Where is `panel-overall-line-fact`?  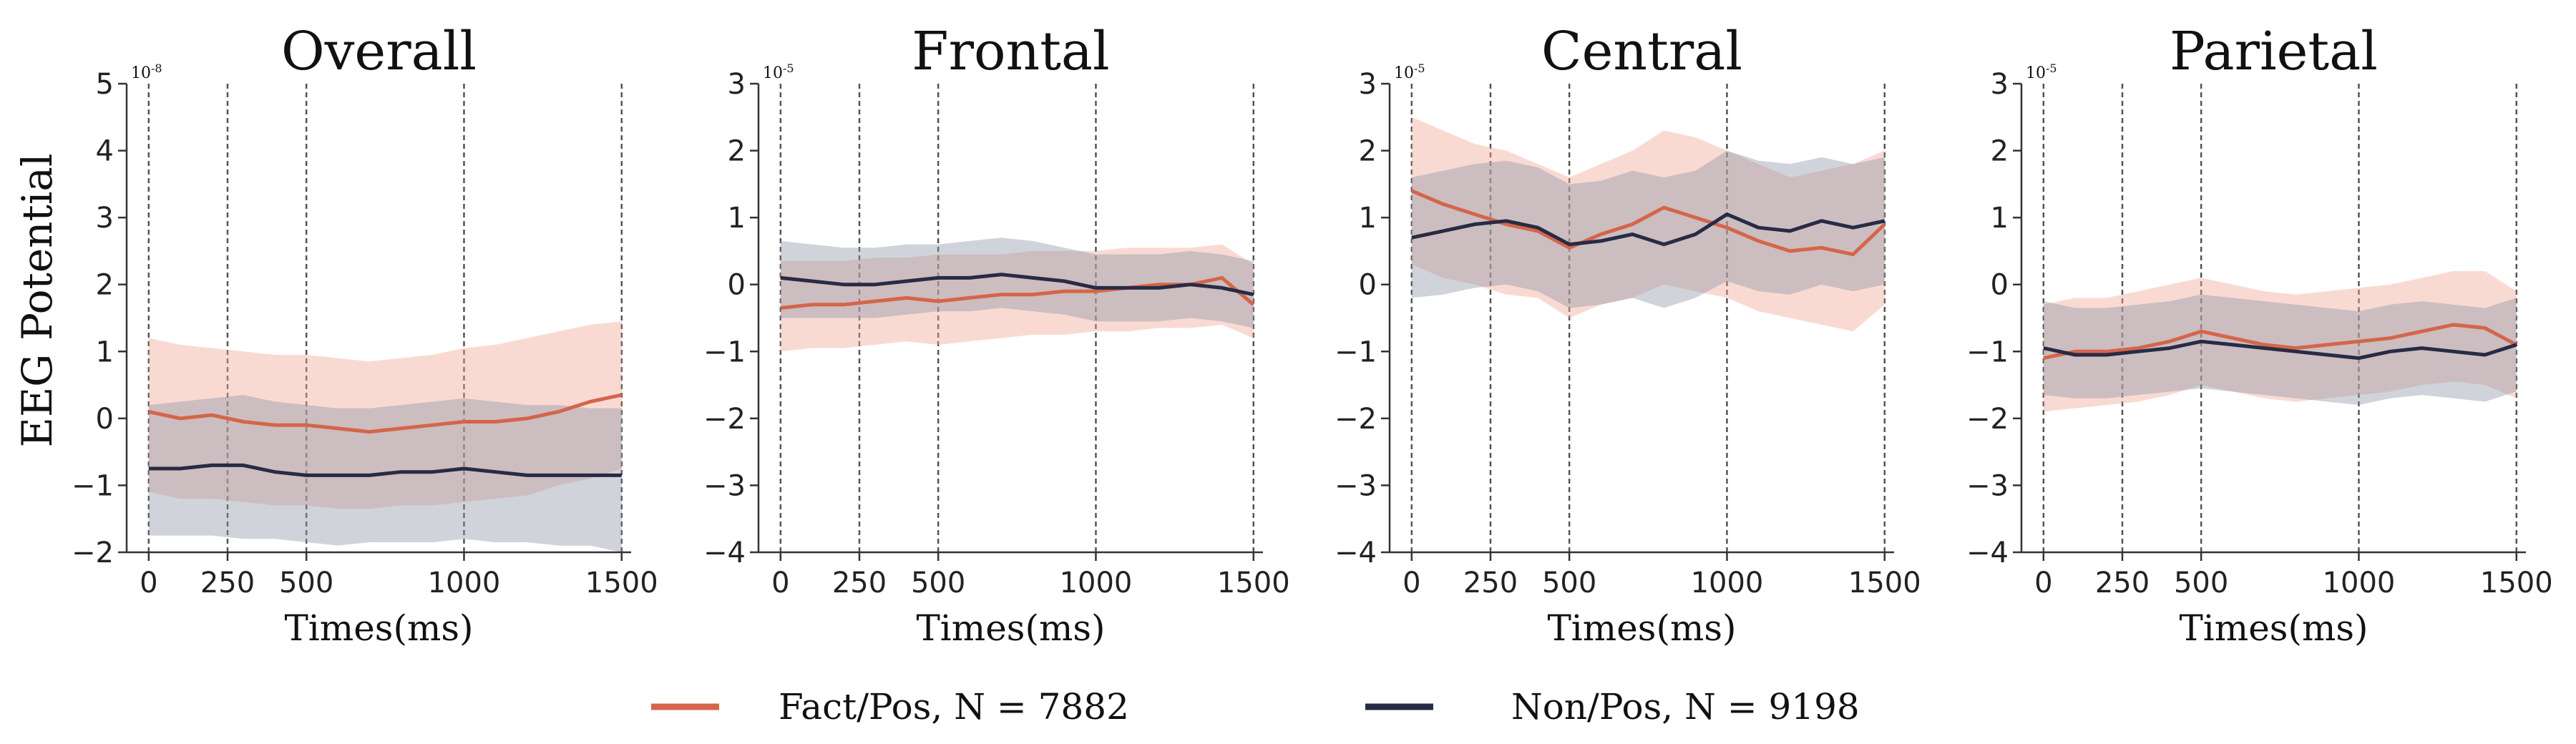 panel-overall-line-fact is located at coordinates (385, 413).